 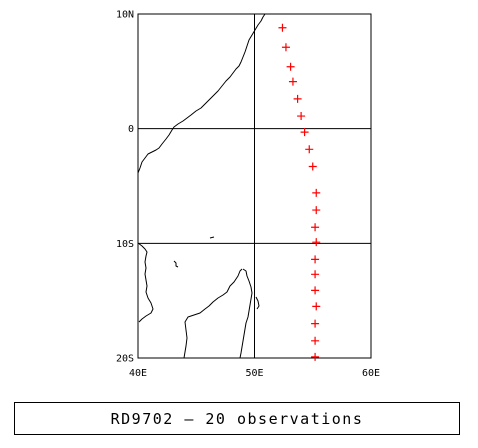 I want to click on lon-tick-label: 50E, so click(x=254, y=373).